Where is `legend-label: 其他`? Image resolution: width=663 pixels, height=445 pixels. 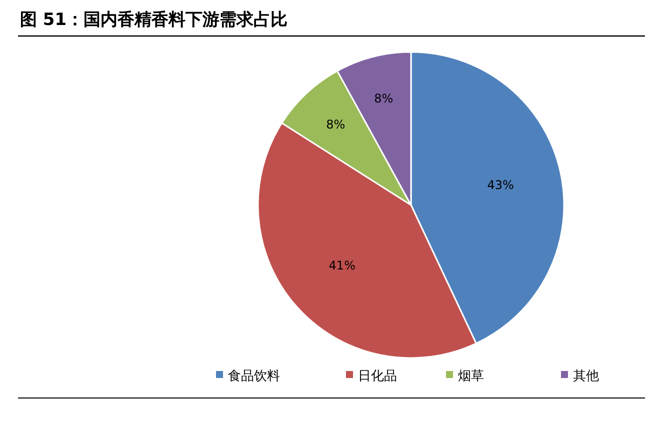
legend-label: 其他 is located at coordinates (586, 376).